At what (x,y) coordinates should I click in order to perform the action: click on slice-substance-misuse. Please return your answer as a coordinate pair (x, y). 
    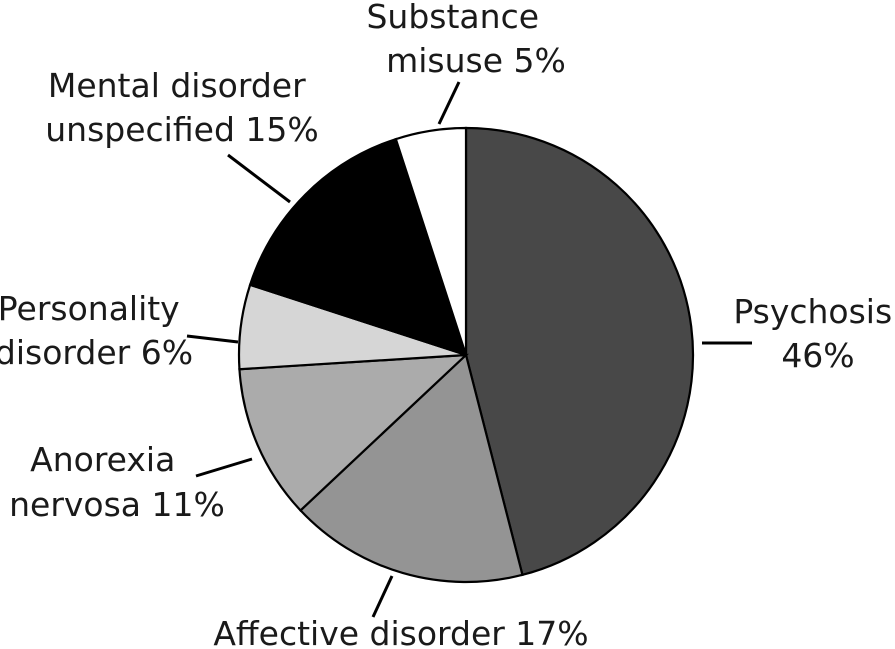
    Looking at the image, I should click on (431, 241).